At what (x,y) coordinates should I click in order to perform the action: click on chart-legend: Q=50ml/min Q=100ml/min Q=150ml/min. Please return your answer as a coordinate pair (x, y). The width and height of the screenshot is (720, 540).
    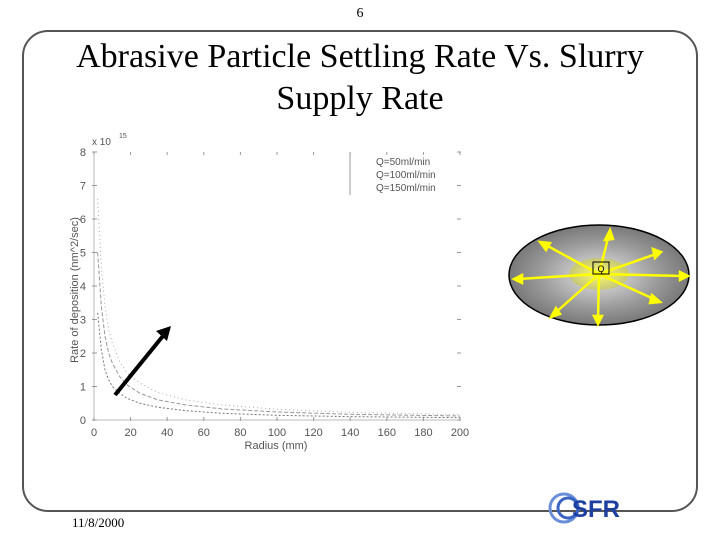
    Looking at the image, I should click on (392, 174).